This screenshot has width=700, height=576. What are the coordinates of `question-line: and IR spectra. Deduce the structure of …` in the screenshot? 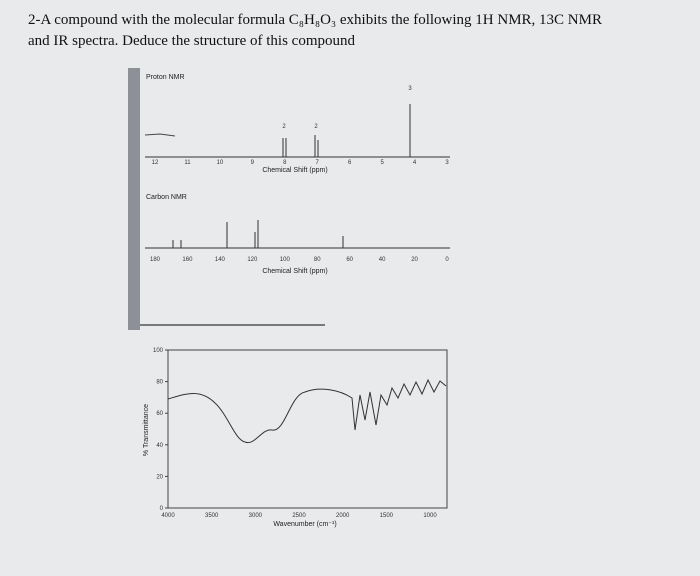 It's located at (191, 41).